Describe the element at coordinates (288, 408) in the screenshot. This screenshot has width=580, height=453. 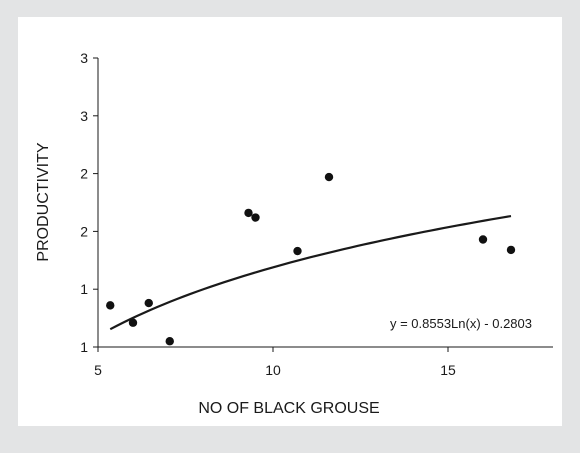
I see `x-axis-label: NO OF BLACK GROUSE` at that location.